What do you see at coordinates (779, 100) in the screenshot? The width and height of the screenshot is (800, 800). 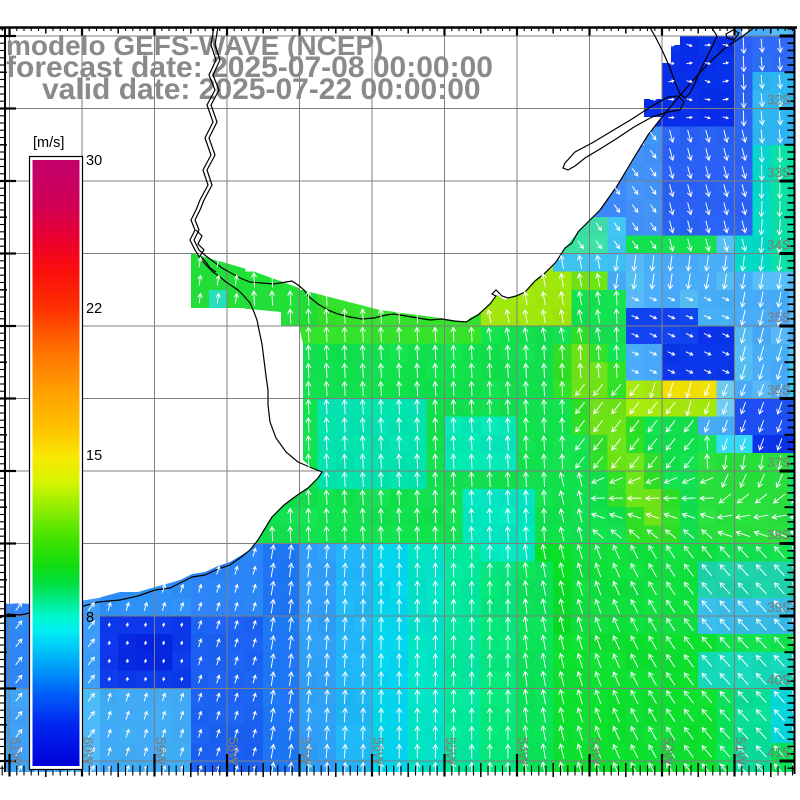 I see `svg-text: 32S` at bounding box center [779, 100].